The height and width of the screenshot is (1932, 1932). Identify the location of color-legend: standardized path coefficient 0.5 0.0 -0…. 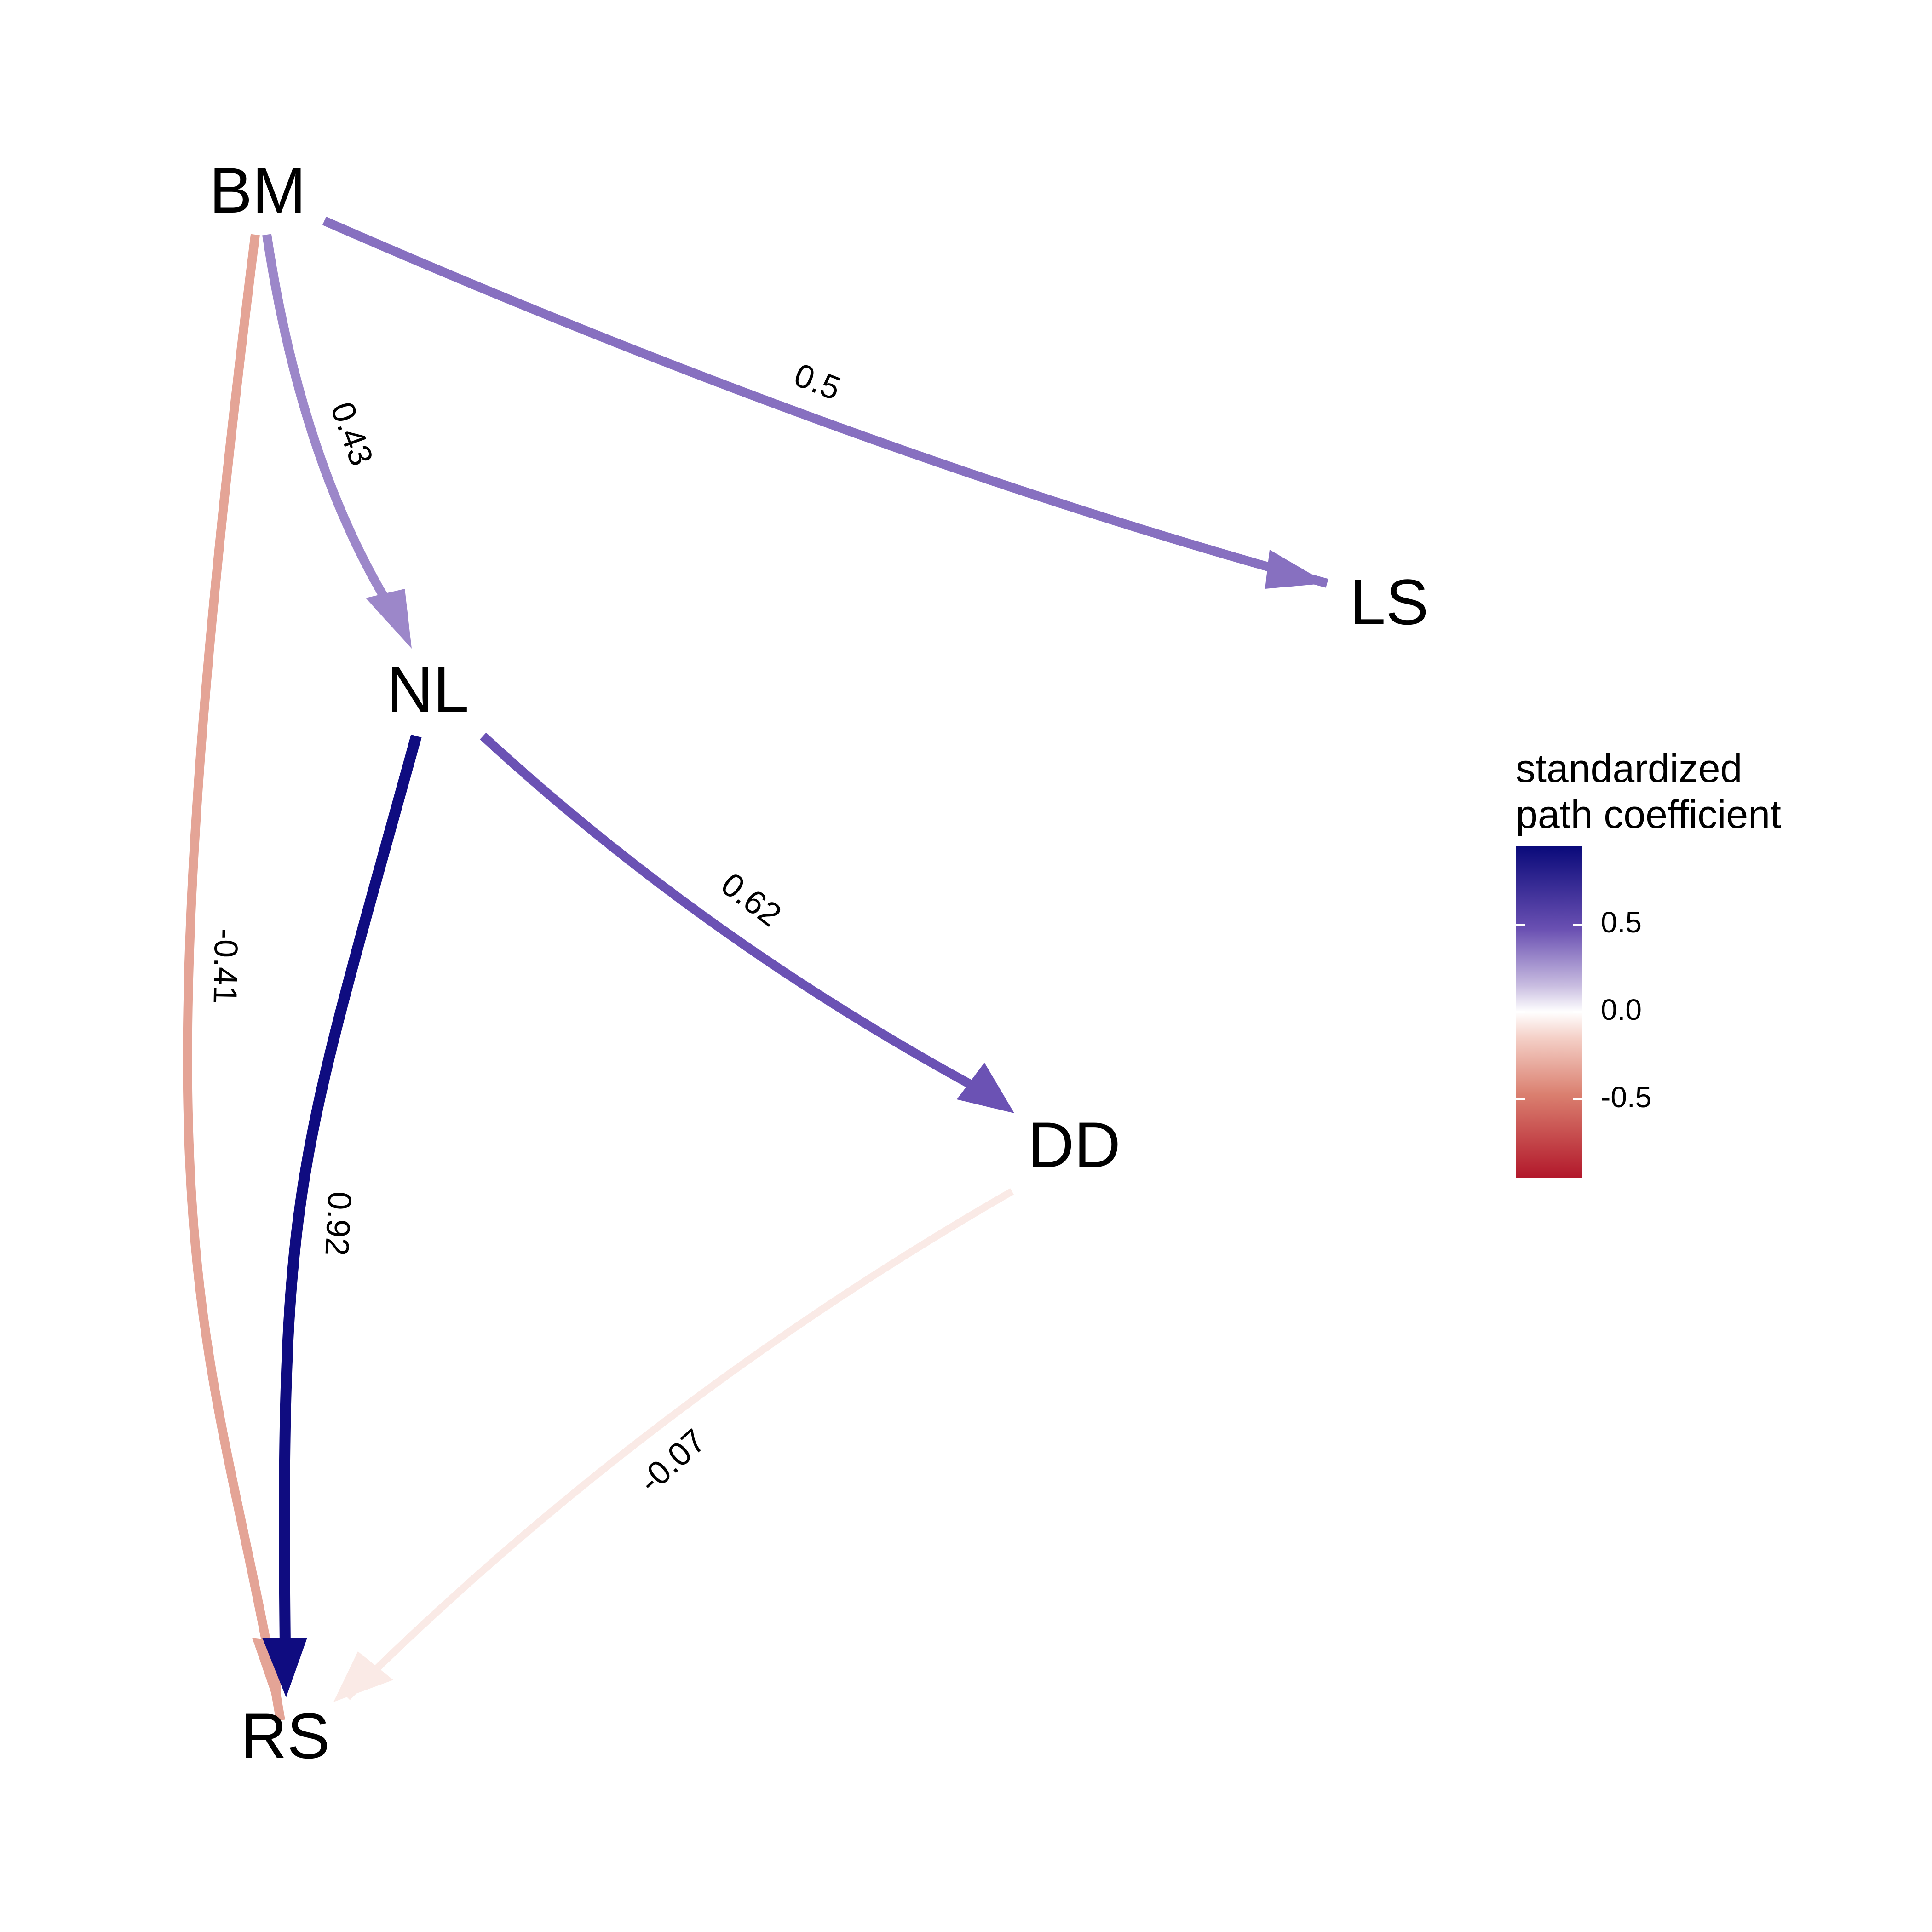
(1648, 962).